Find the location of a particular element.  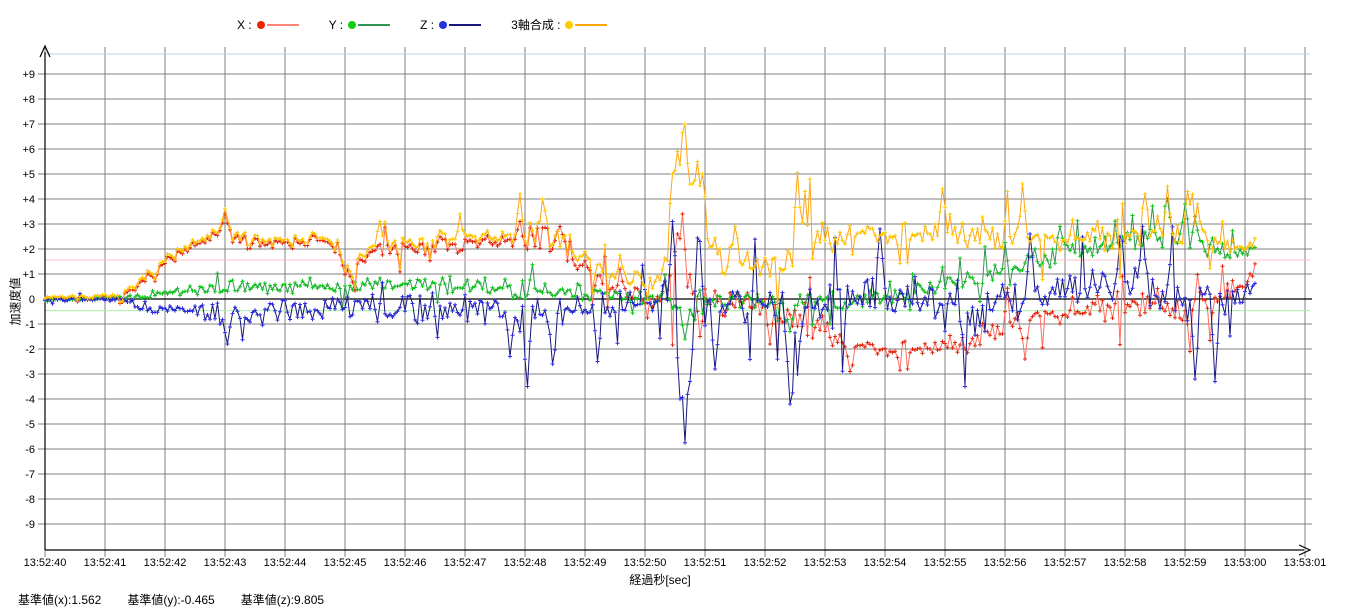

svg-text: -8 is located at coordinates (30, 500).